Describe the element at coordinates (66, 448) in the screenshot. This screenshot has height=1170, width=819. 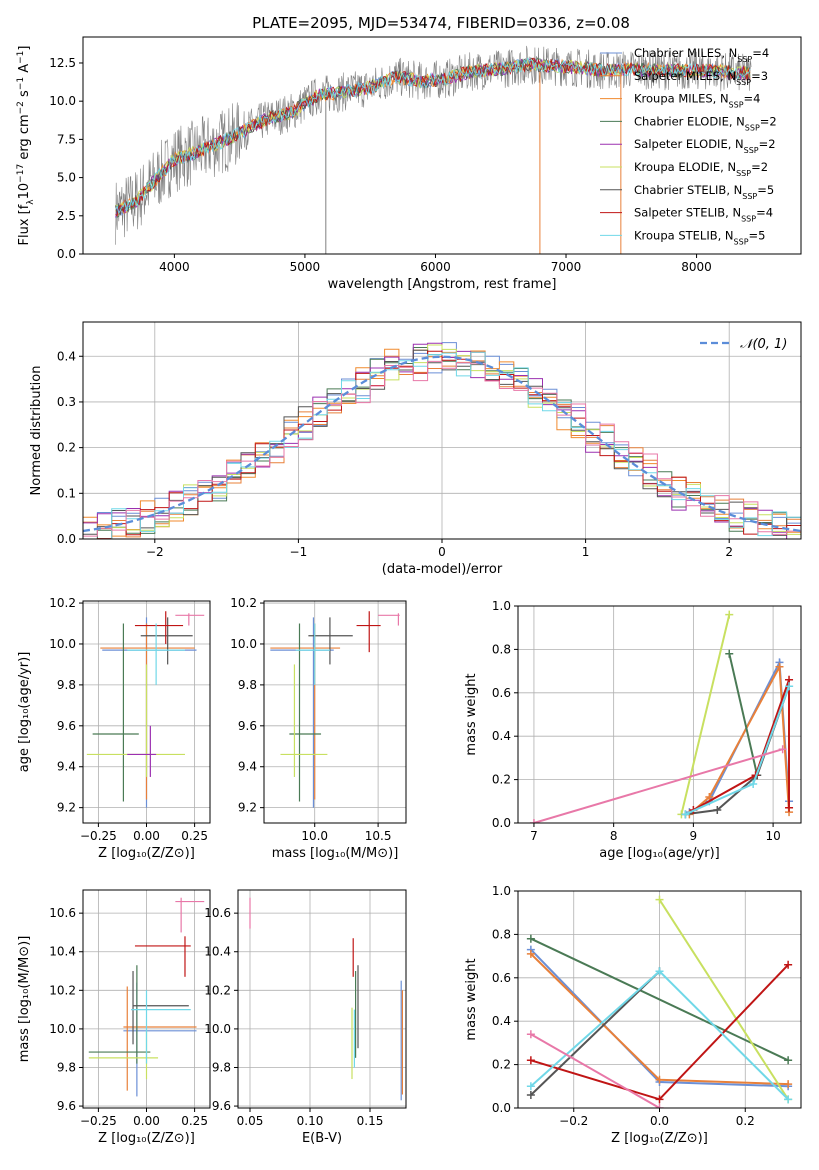
I see `y-tick-label: 0.2` at that location.